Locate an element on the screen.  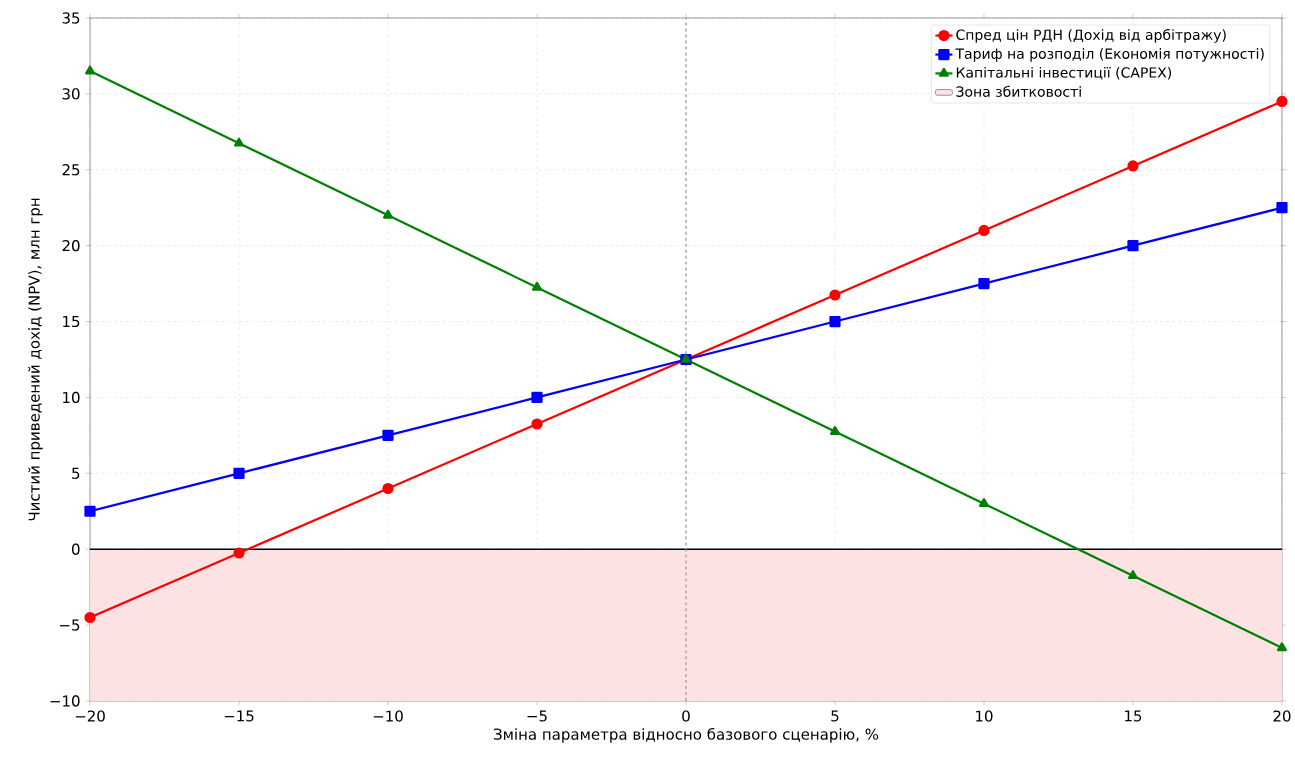
y-tick-label: 25 is located at coordinates (71, 170).